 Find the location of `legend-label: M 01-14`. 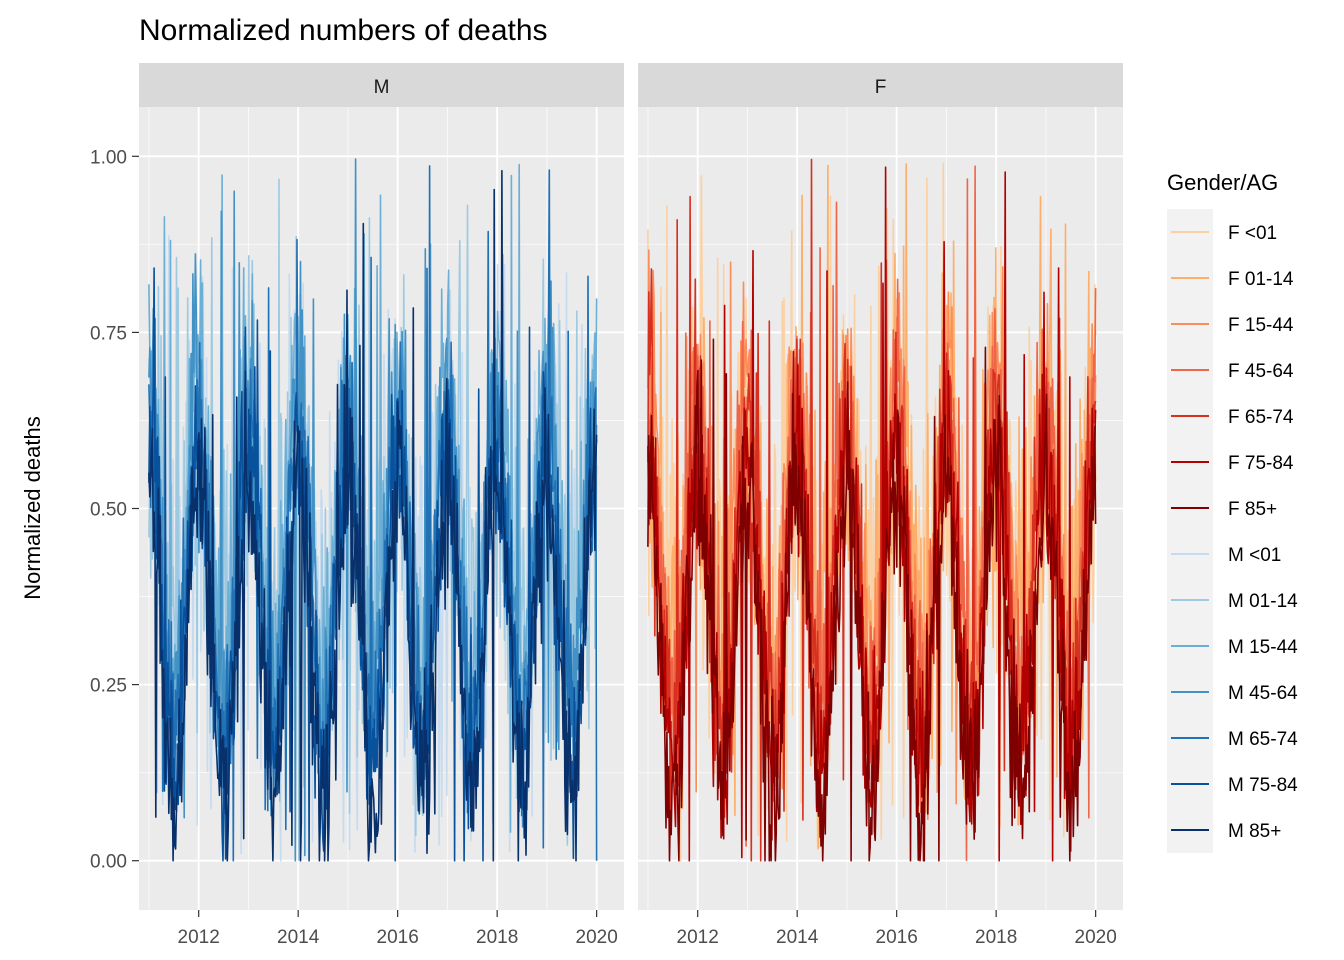

legend-label: M 01-14 is located at coordinates (1263, 601).